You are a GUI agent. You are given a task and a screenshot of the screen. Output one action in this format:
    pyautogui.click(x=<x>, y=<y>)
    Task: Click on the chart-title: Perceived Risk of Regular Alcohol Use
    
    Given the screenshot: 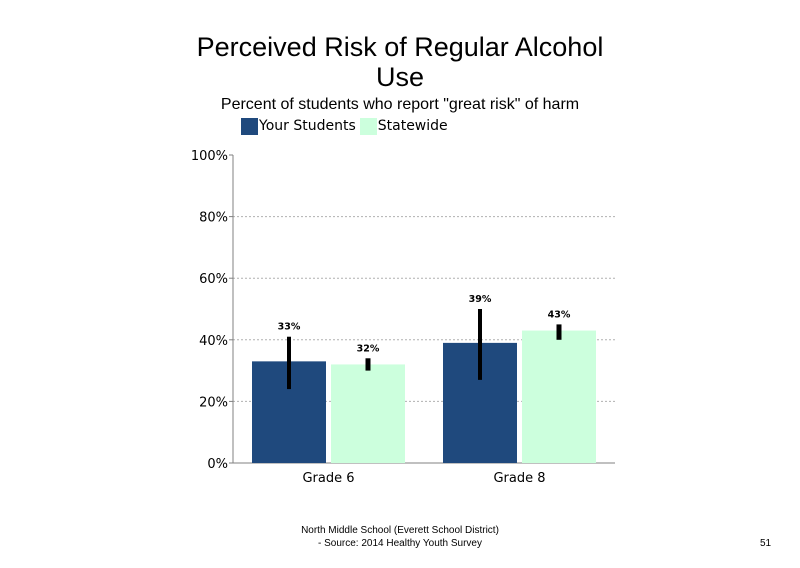 What is the action you would take?
    pyautogui.click(x=400, y=62)
    